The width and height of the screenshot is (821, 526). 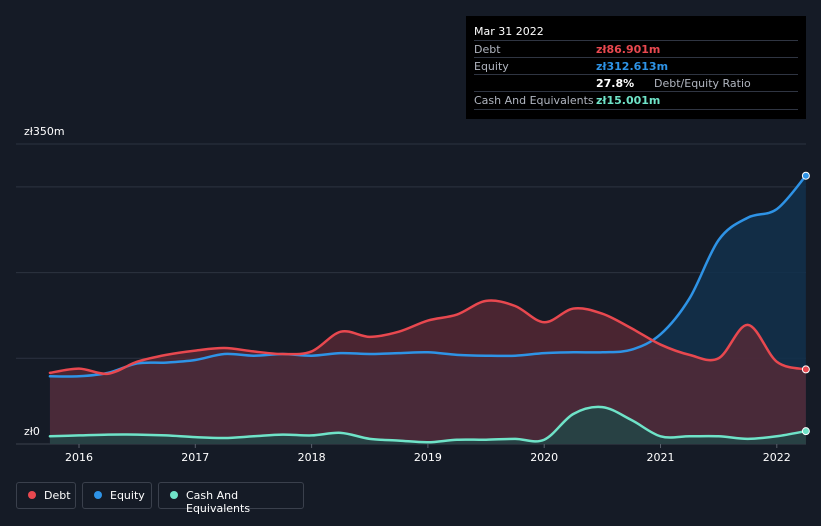 What do you see at coordinates (428, 337) in the screenshot?
I see `debt-line` at bounding box center [428, 337].